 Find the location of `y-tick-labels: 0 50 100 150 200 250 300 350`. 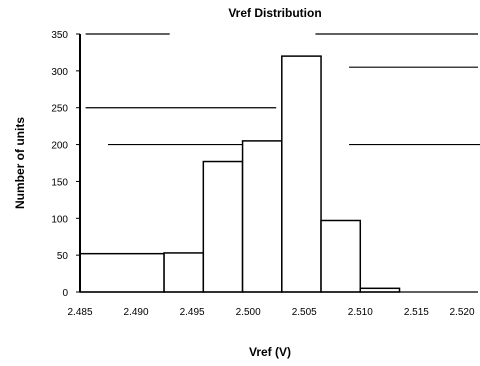

y-tick-labels: 0 50 100 150 200 250 300 350 is located at coordinates (65, 164).